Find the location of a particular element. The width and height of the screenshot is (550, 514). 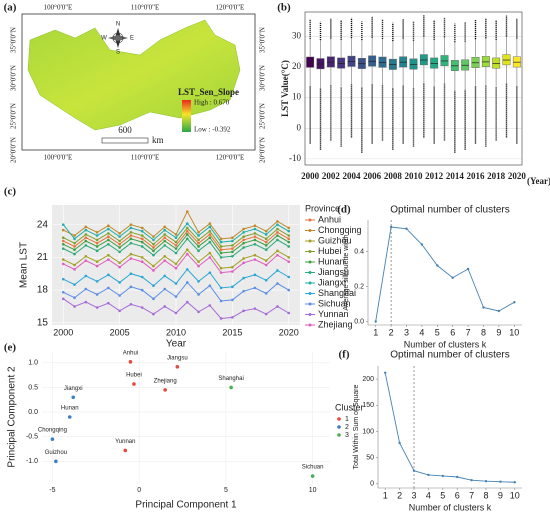

x-tick-label: 2002 is located at coordinates (331, 176).